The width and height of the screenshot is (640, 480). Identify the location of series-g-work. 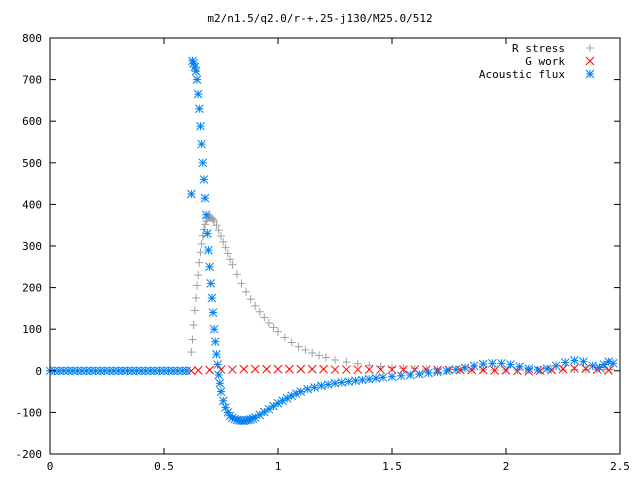
(400, 369).